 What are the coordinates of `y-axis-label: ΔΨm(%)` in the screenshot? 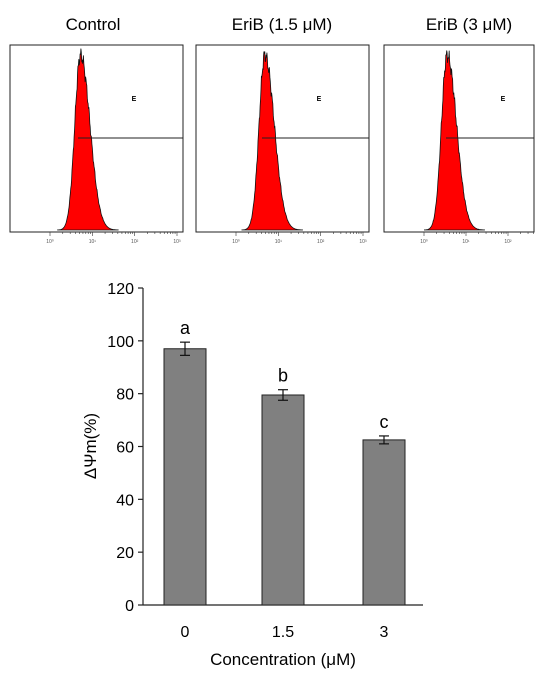 It's located at (90, 446).